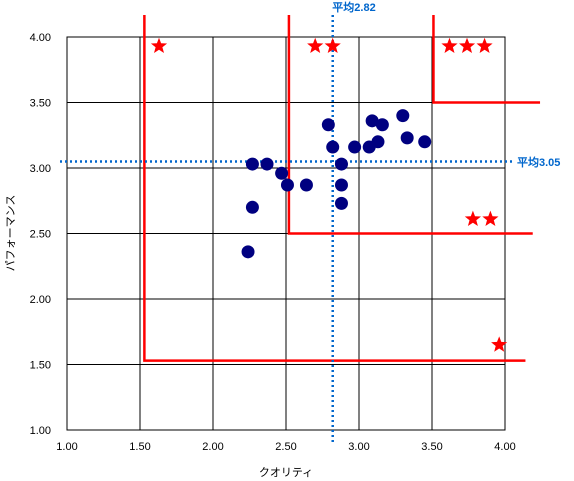 This screenshot has width=574, height=481. Describe the element at coordinates (10, 233) in the screenshot. I see `y-axis-label: パフォーマンス` at that location.